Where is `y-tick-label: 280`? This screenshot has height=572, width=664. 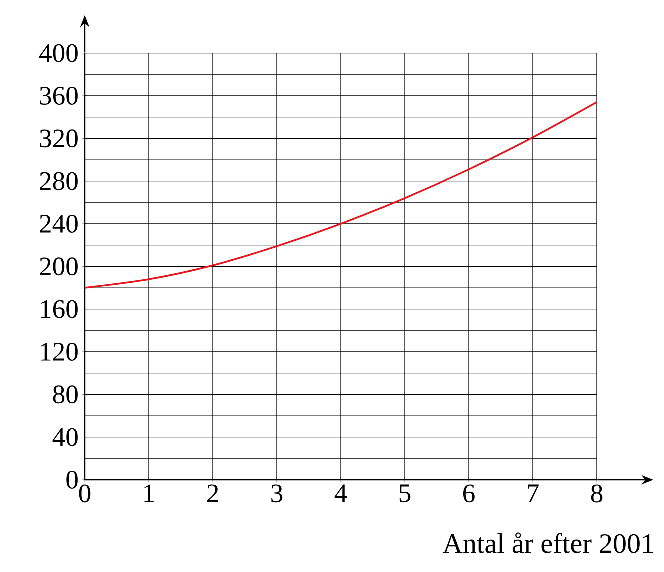 y-tick-label: 280 is located at coordinates (59, 181).